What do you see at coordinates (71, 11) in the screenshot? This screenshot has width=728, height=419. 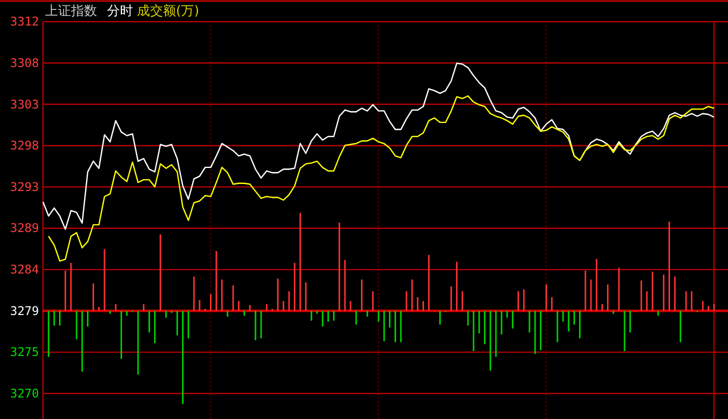 I see `chart-title: 上证指数` at bounding box center [71, 11].